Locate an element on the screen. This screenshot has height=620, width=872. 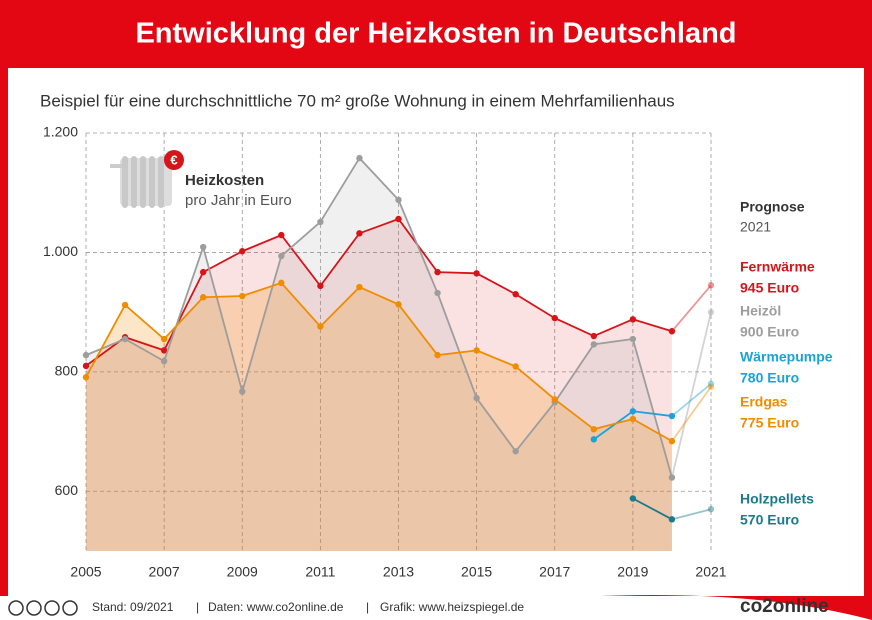
inset-subtitle: pro Jahr in Euro is located at coordinates (238, 200).